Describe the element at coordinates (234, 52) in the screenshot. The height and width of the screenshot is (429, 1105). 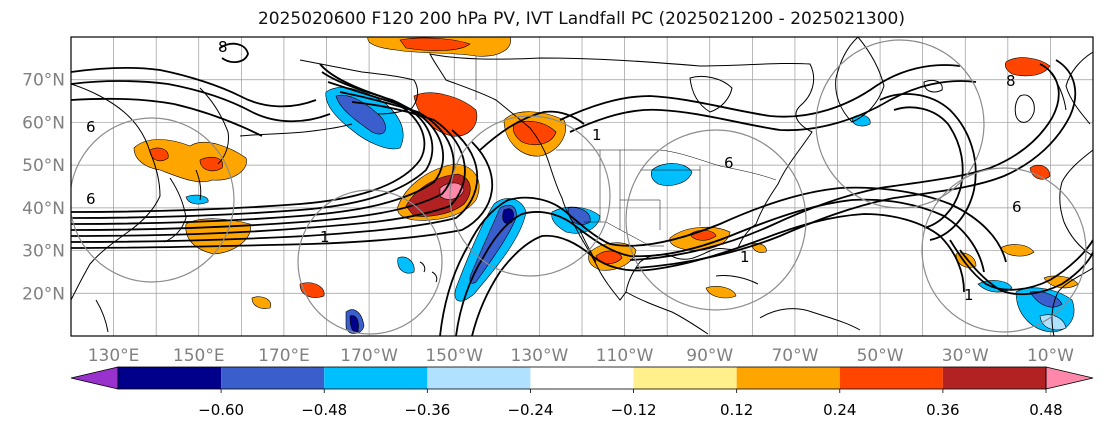
I see `pv-contour-small-loop` at that location.